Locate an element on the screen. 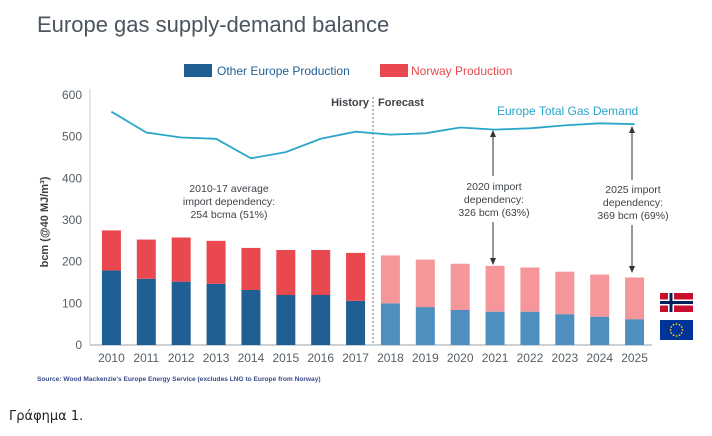 This screenshot has height=436, width=712. x-tick-label: 2013 is located at coordinates (216, 358).